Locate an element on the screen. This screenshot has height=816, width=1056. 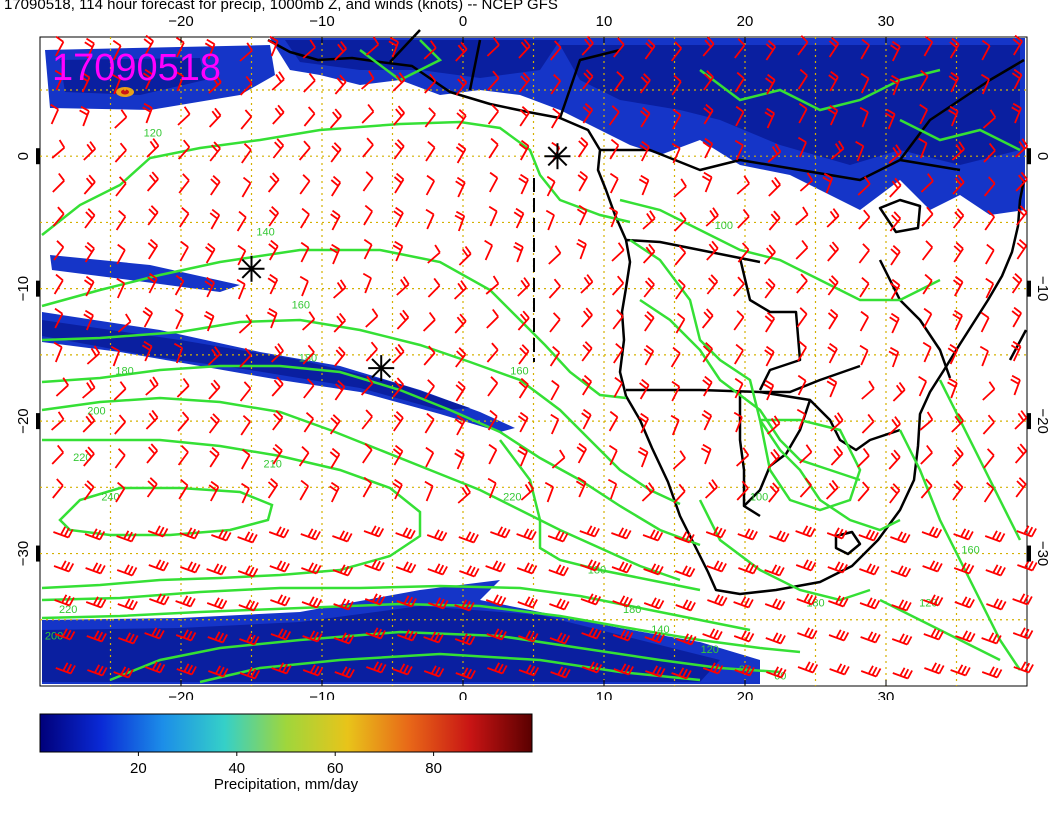
colorbar-tick-label: 60 is located at coordinates (335, 768).